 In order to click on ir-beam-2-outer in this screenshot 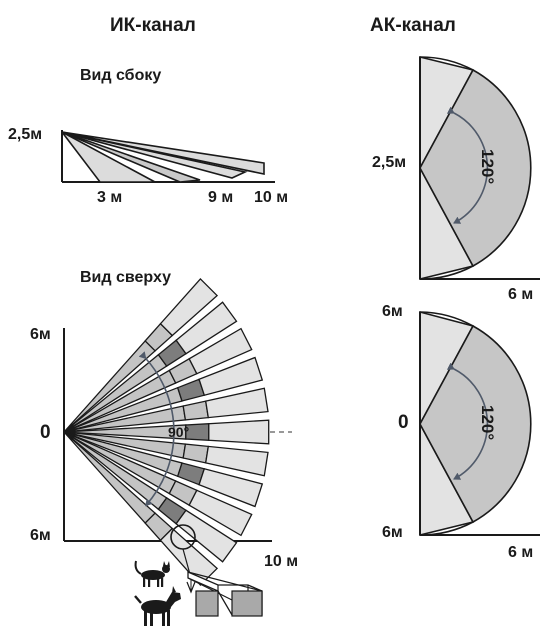, I will do `click(206, 328)`.